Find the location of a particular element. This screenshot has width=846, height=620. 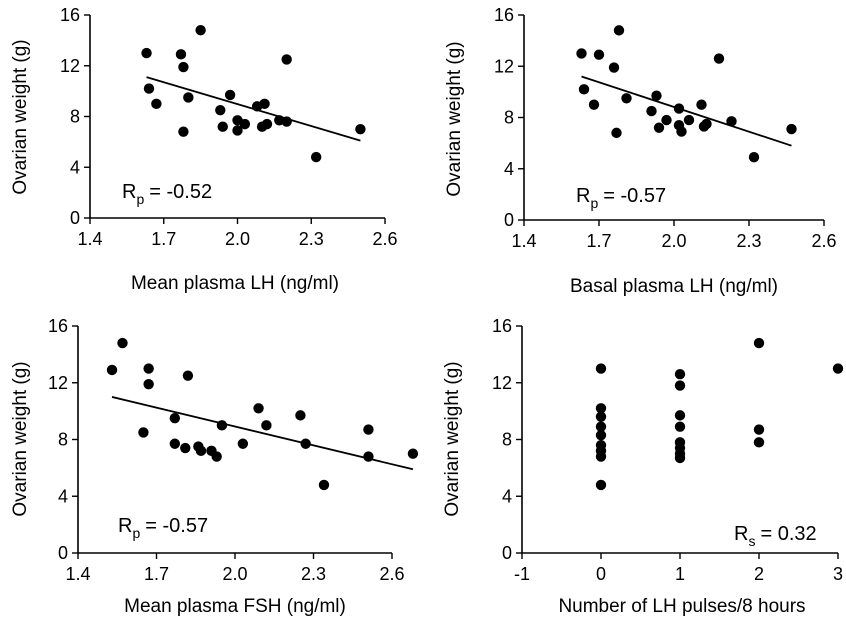

x-tick-label: 1 is located at coordinates (680, 574).